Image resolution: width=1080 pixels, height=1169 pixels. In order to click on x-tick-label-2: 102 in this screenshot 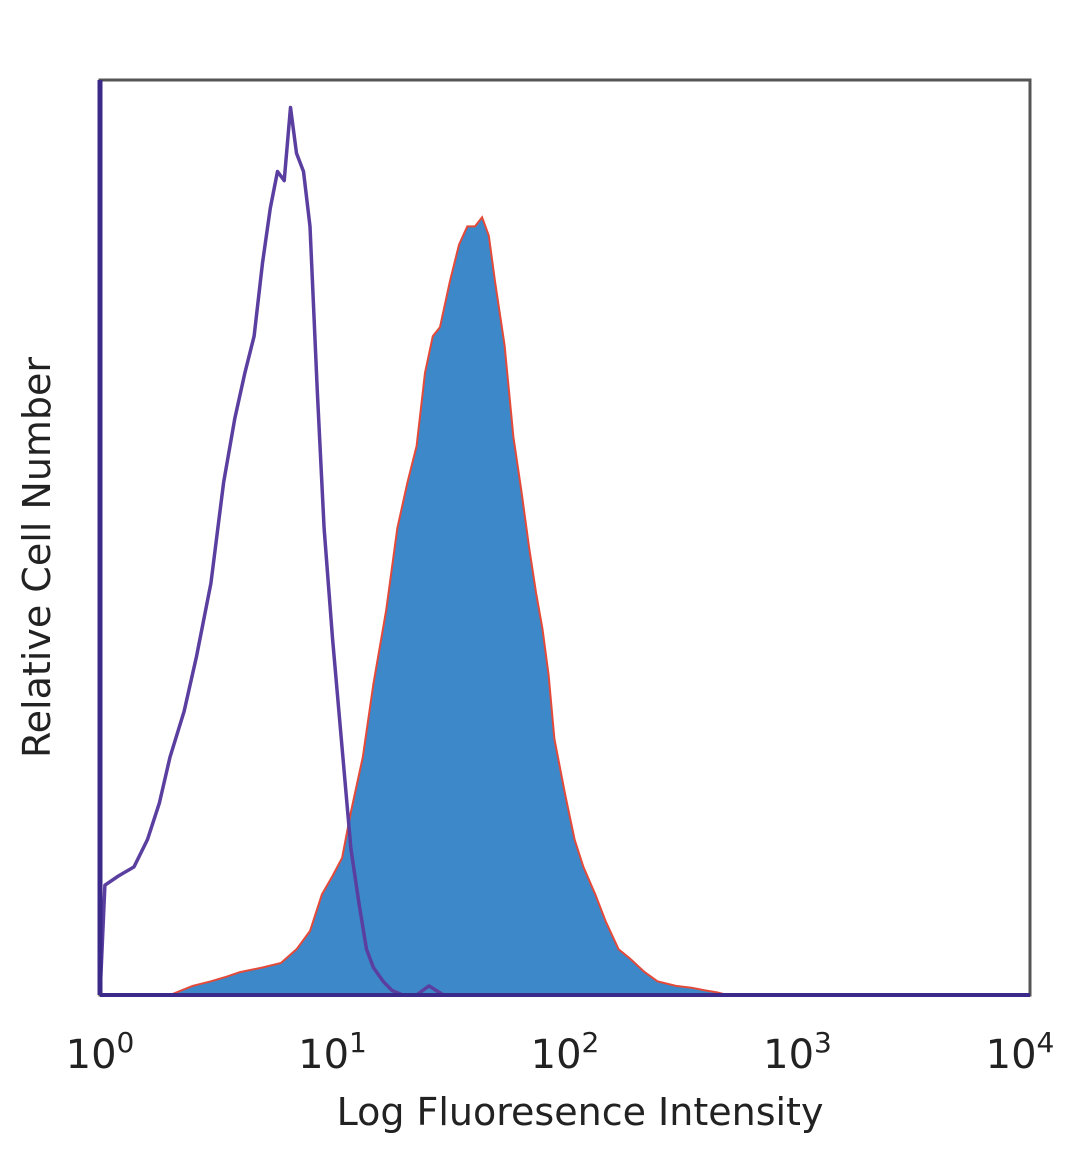, I will do `click(565, 1052)`.